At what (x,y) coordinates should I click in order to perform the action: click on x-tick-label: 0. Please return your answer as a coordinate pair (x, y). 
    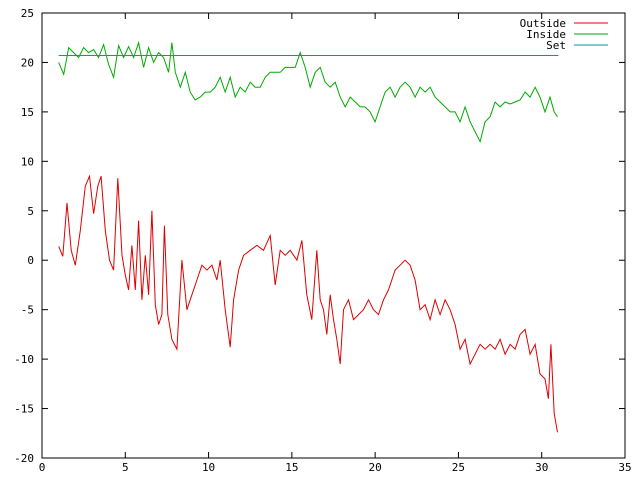
    Looking at the image, I should click on (42, 467).